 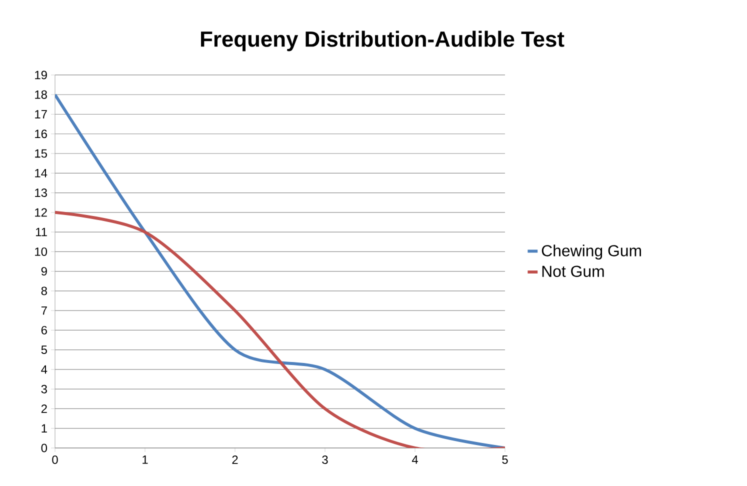 I want to click on legend-label: Not Gum, so click(x=573, y=271).